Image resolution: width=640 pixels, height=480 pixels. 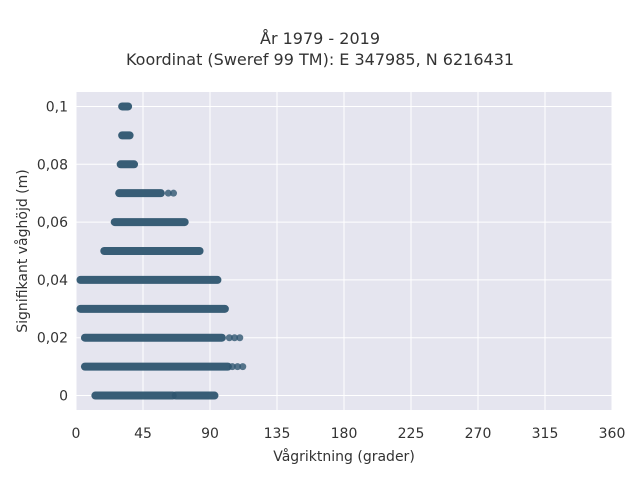 What do you see at coordinates (52, 281) in the screenshot?
I see `y-tick-label: 0,04` at bounding box center [52, 281].